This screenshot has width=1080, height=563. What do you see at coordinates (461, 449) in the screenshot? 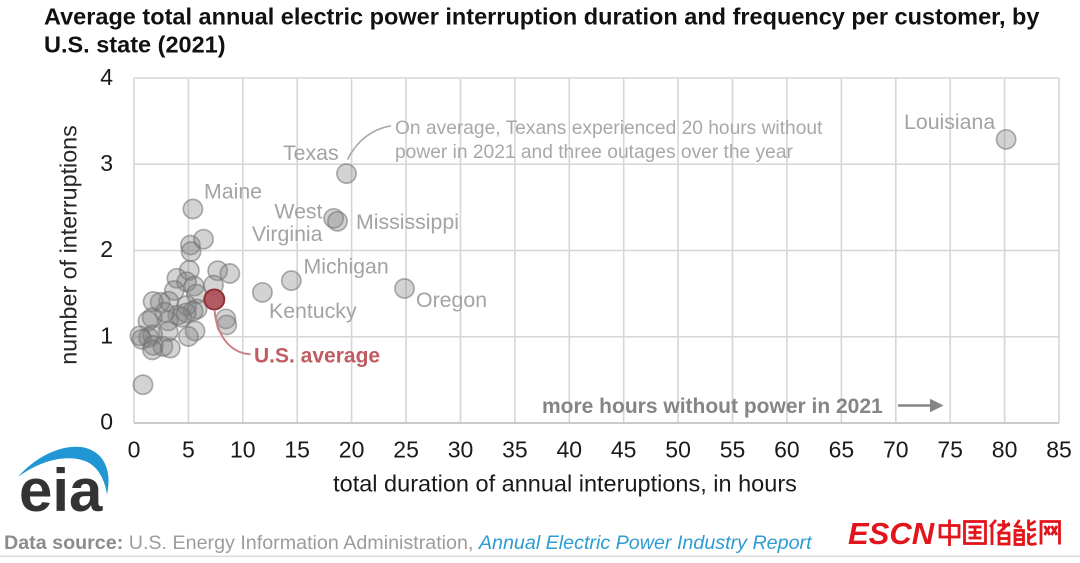
I see `svg-text: 30` at bounding box center [461, 449].